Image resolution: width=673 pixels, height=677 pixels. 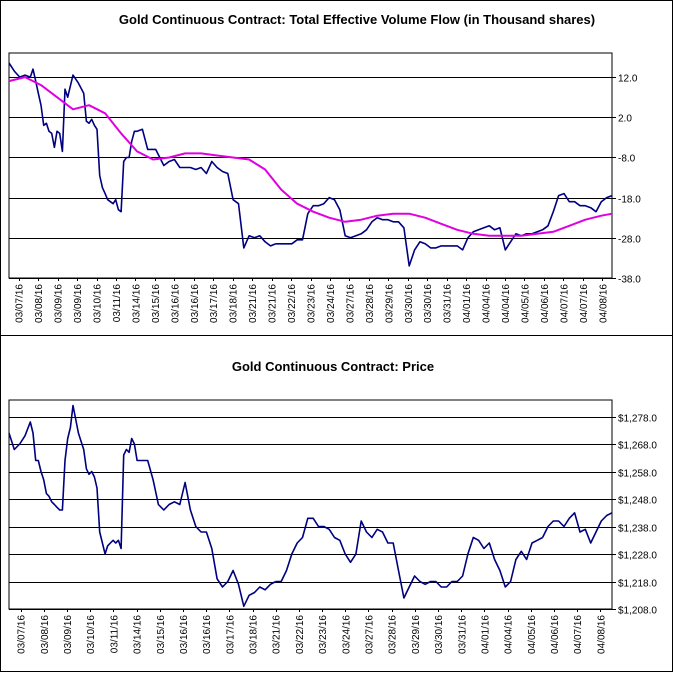 I want to click on y-tick-label: $1,238.0, so click(x=637, y=529).